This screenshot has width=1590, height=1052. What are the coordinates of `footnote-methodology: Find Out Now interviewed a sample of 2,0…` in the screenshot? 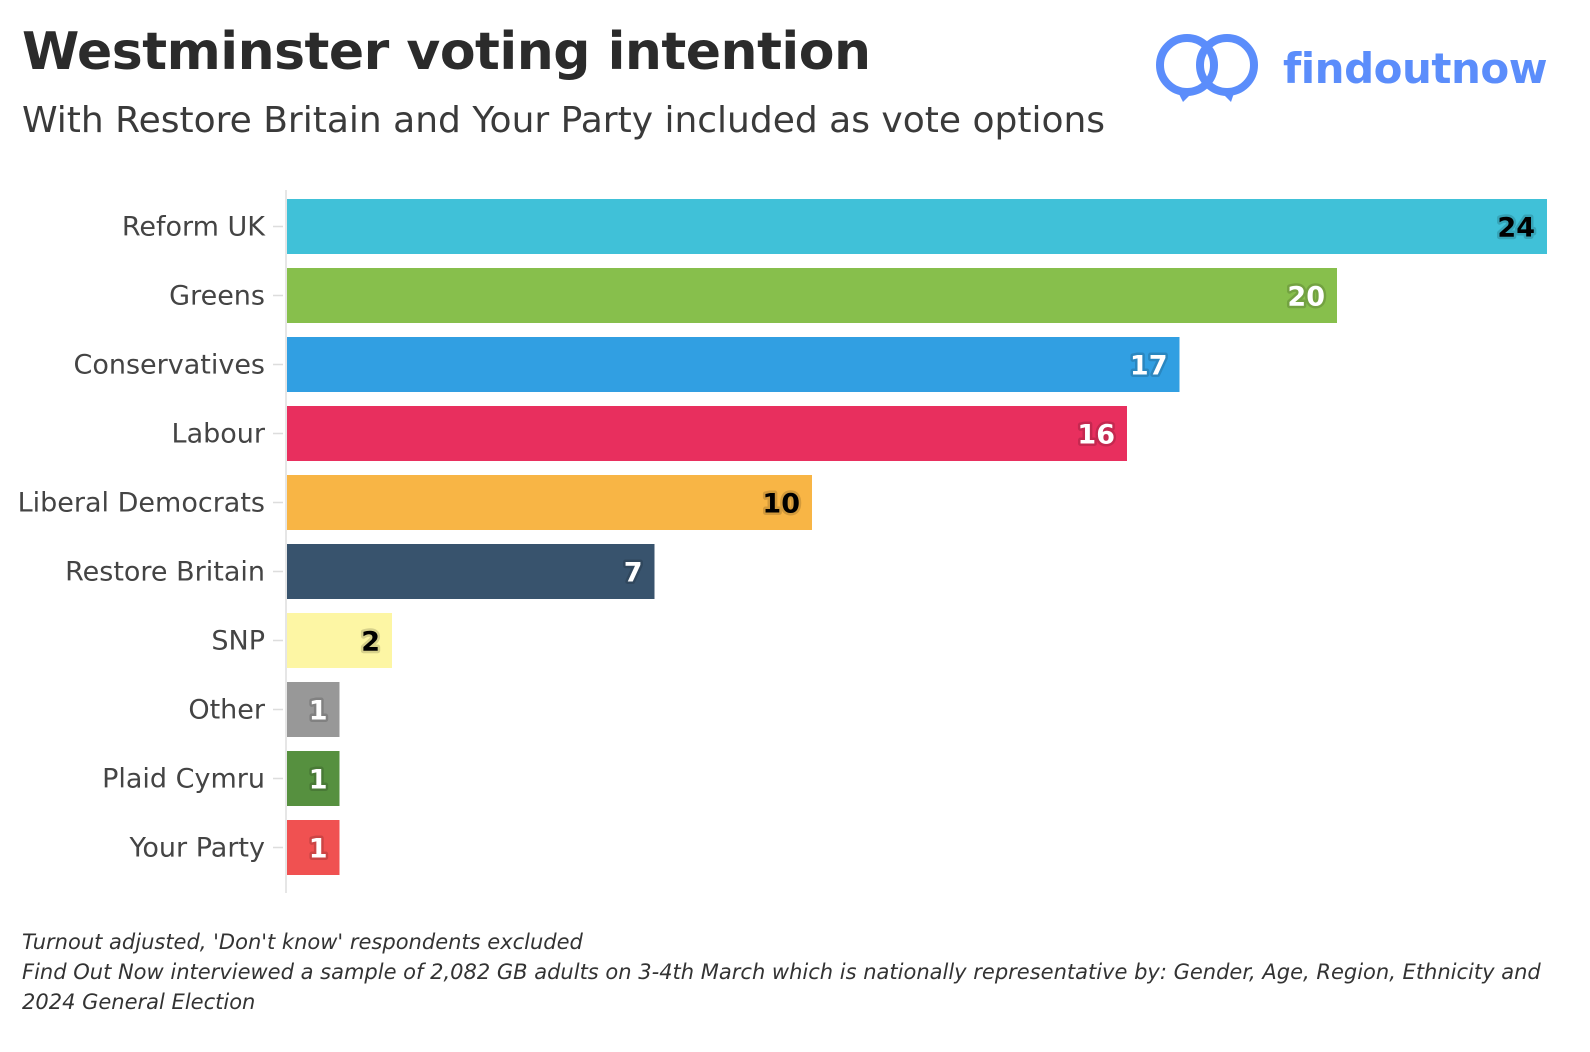 It's located at (781, 972).